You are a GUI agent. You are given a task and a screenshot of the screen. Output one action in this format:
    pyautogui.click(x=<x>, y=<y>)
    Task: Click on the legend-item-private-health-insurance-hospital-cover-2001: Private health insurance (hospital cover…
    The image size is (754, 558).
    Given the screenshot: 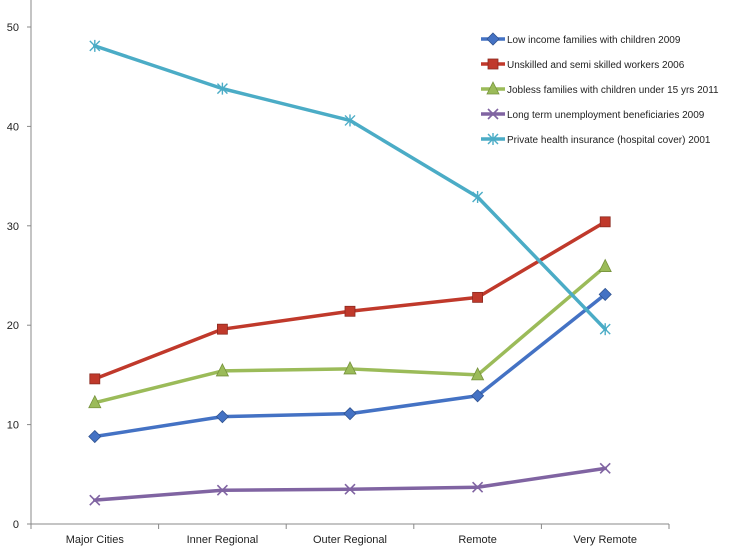 What is the action you would take?
    pyautogui.click(x=596, y=139)
    